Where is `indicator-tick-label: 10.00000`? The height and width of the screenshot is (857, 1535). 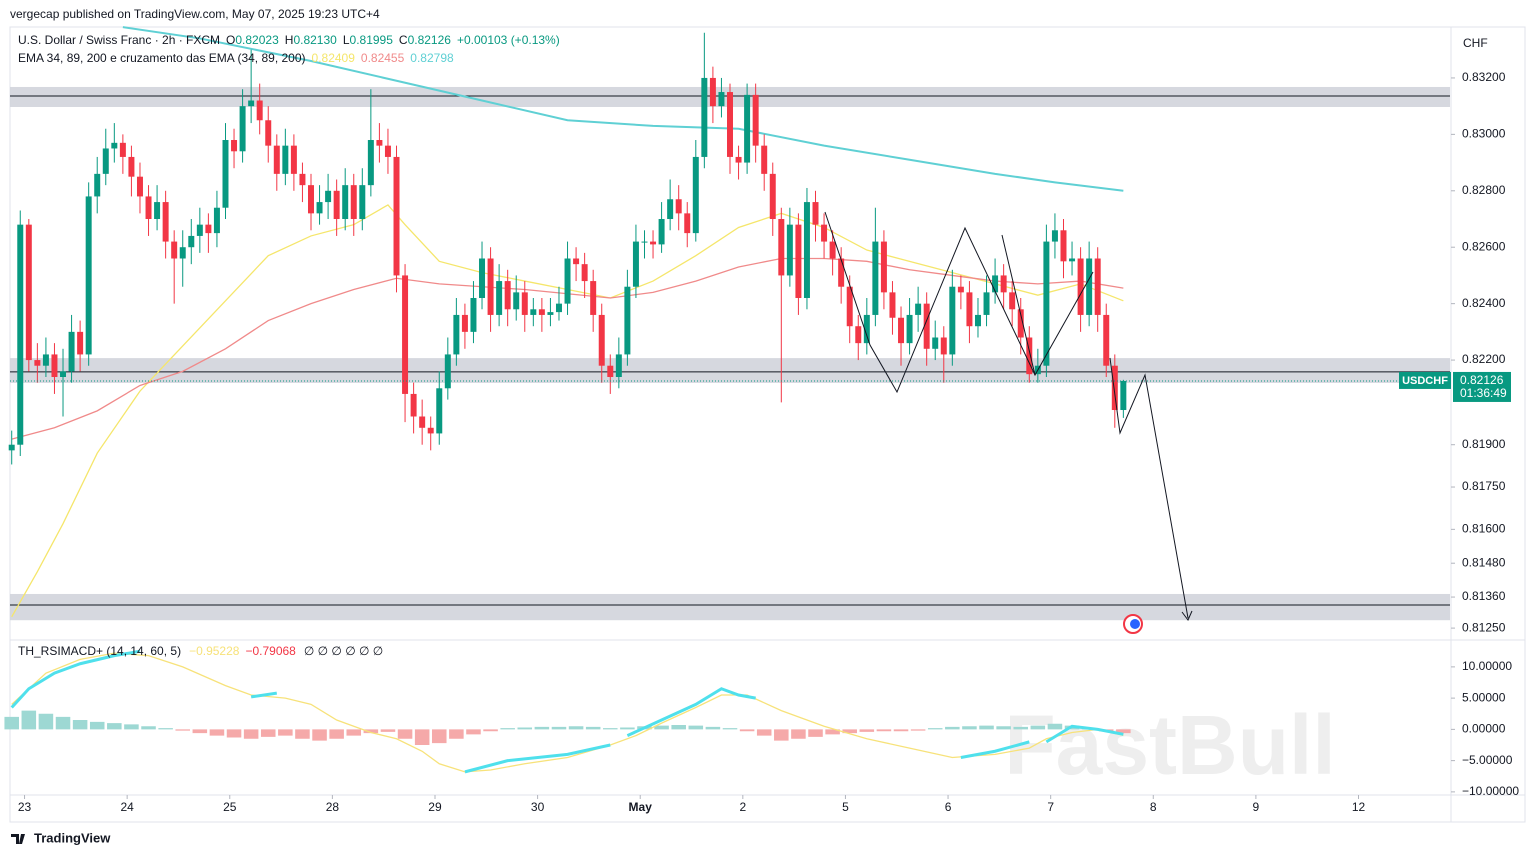
indicator-tick-label: 10.00000 is located at coordinates (1487, 666).